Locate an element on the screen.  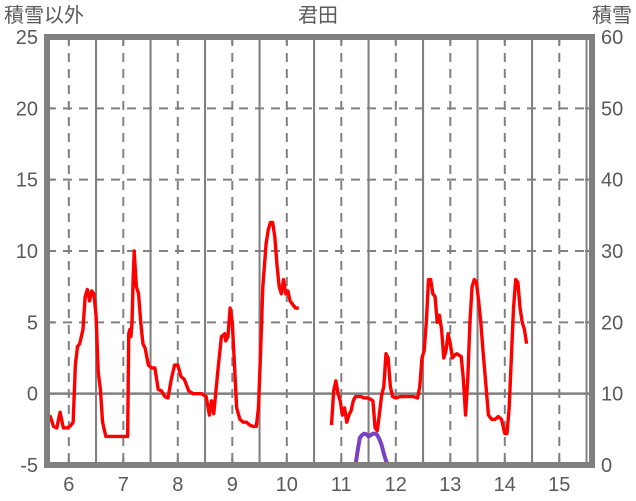
left-axis-tick-labels: 25 20 15 10 5 0 -5 is located at coordinates (27, 252).